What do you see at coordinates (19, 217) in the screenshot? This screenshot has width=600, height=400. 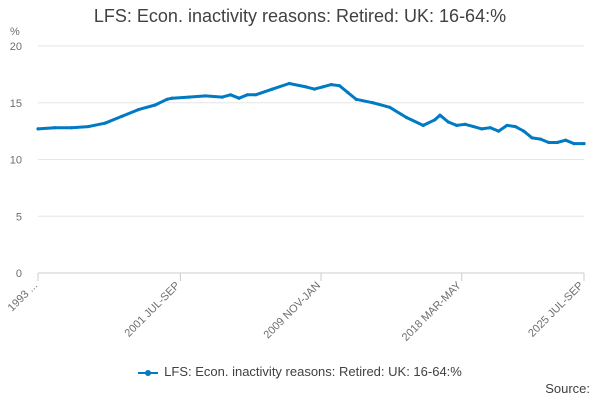 I see `y-tick-label: 5` at bounding box center [19, 217].